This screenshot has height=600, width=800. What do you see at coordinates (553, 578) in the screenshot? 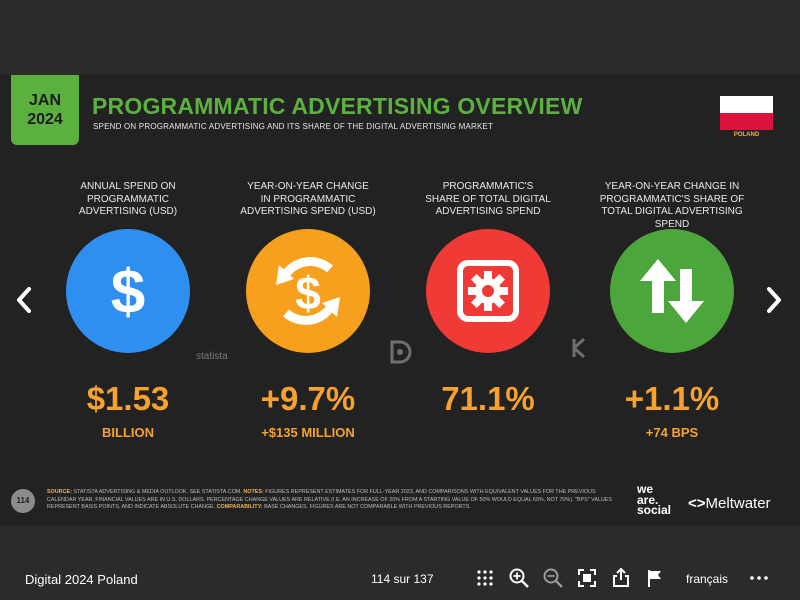
I see `zoom-out-icon` at bounding box center [553, 578].